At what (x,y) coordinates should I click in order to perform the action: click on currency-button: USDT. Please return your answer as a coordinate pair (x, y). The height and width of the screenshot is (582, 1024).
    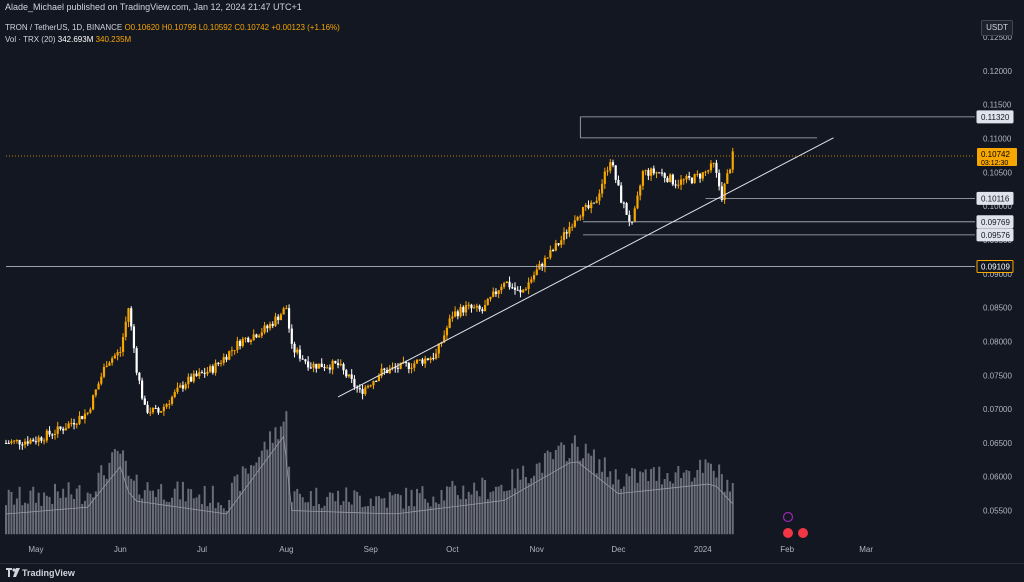
    Looking at the image, I should click on (997, 28).